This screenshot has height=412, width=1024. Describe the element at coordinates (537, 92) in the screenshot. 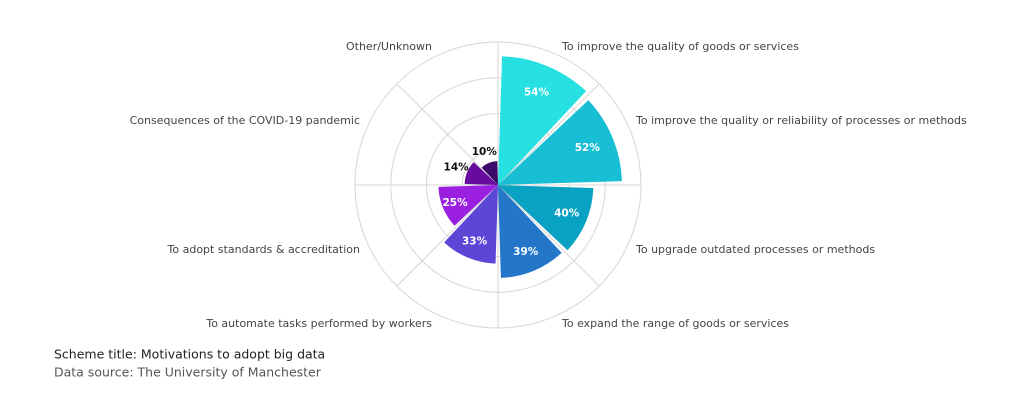

I see `value-label: 54%` at that location.